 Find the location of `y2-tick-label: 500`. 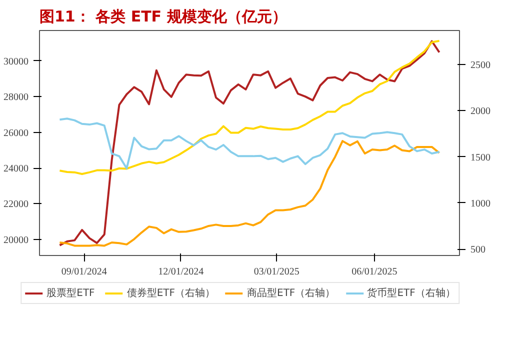

y2-tick-label: 500 is located at coordinates (478, 250).